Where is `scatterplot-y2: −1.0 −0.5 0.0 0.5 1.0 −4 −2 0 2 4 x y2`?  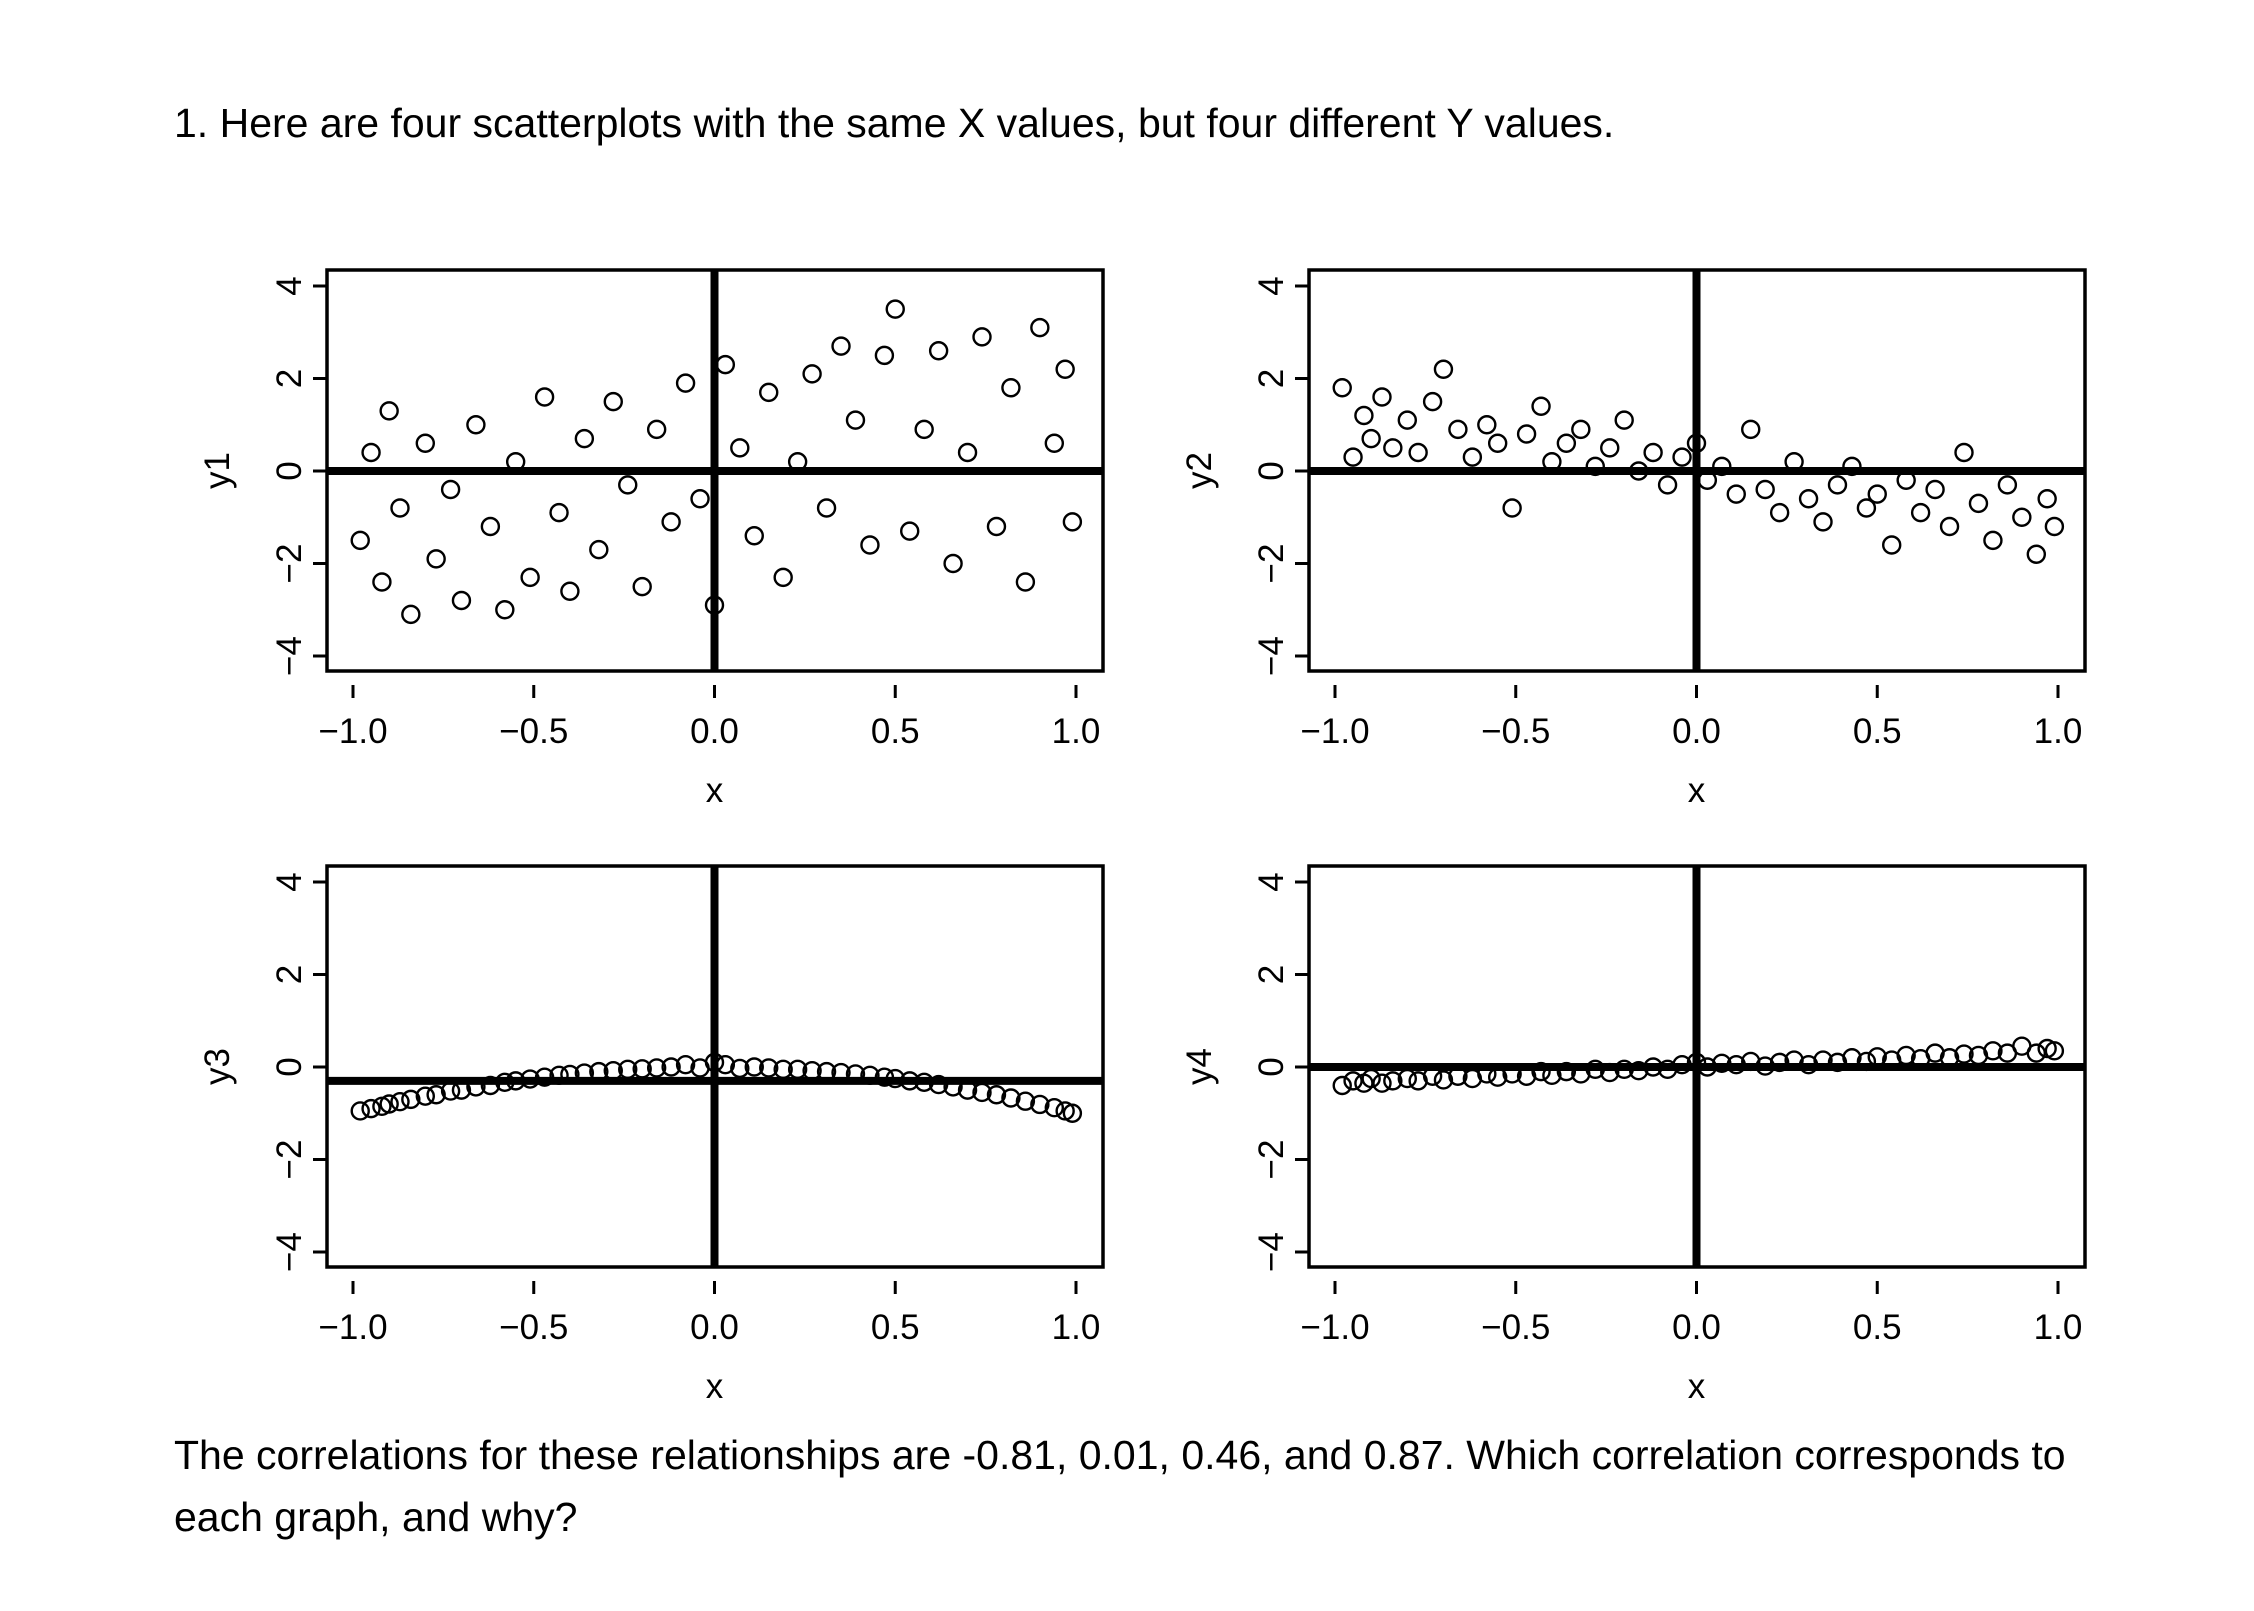 scatterplot-y2: −1.0 −0.5 0.0 0.5 1.0 −4 −2 0 2 4 x y2 is located at coordinates (1633, 539).